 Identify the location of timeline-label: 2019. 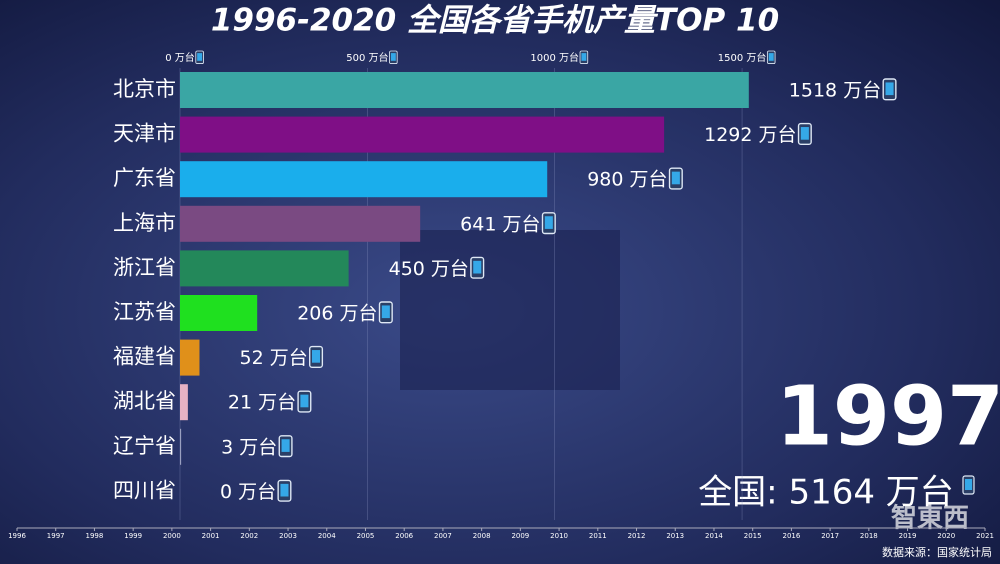
(908, 536).